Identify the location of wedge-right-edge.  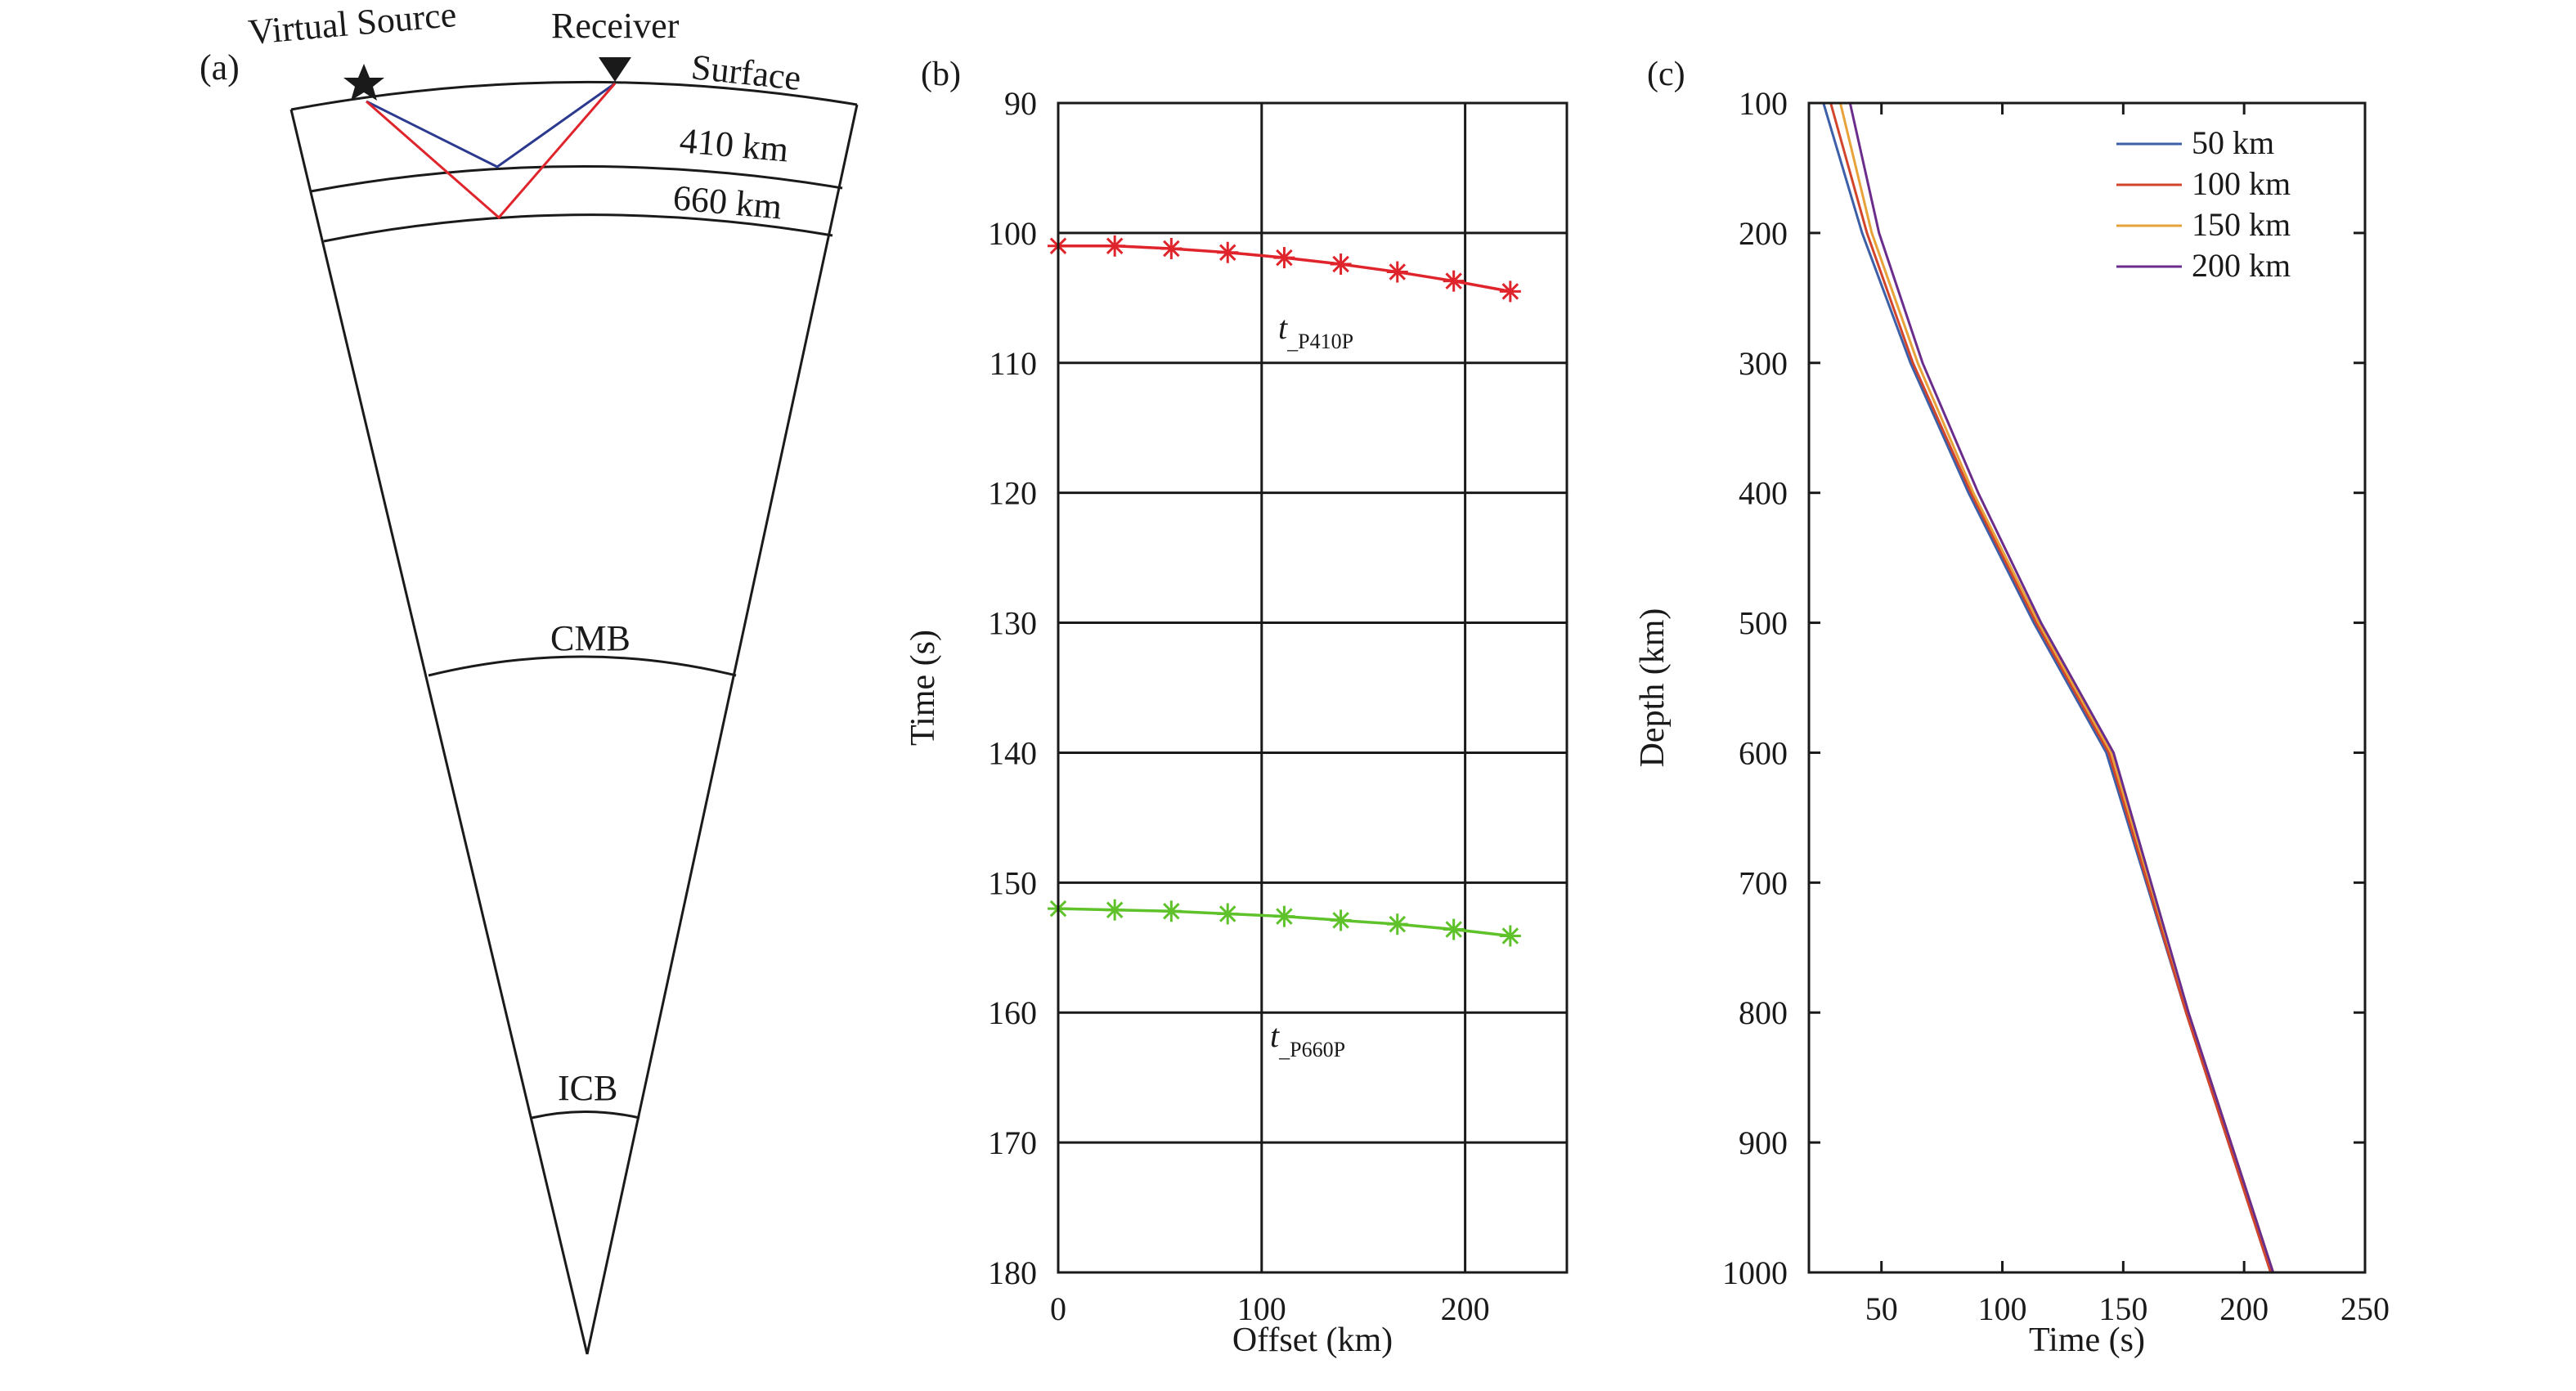
(723, 729).